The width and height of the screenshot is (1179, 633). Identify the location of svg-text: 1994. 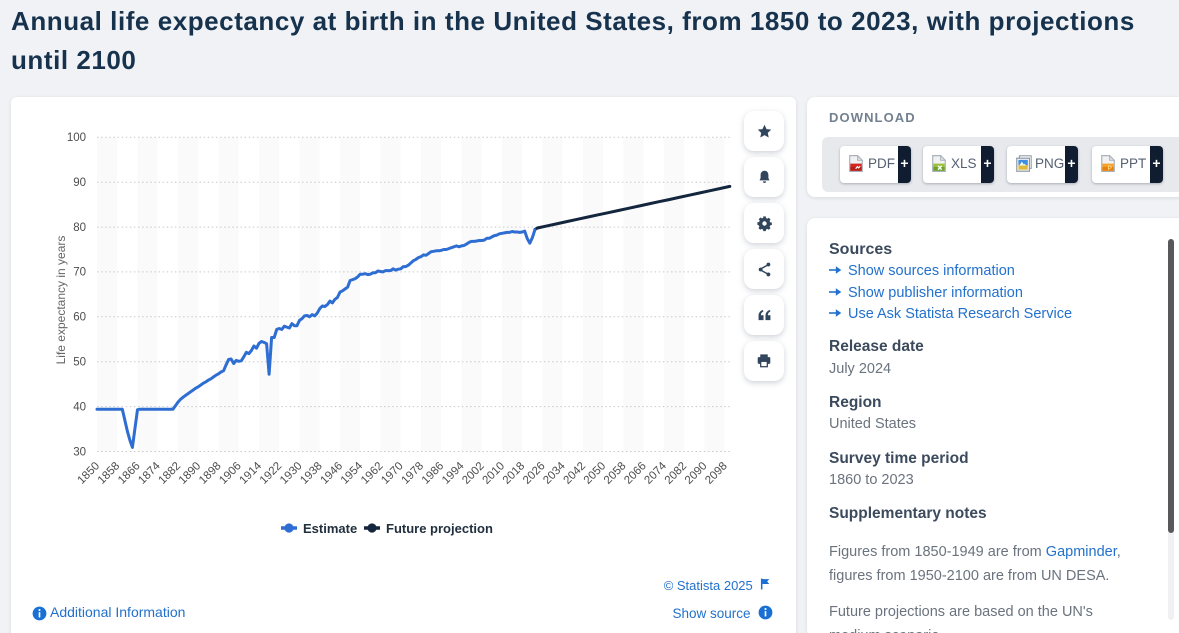
(453, 473).